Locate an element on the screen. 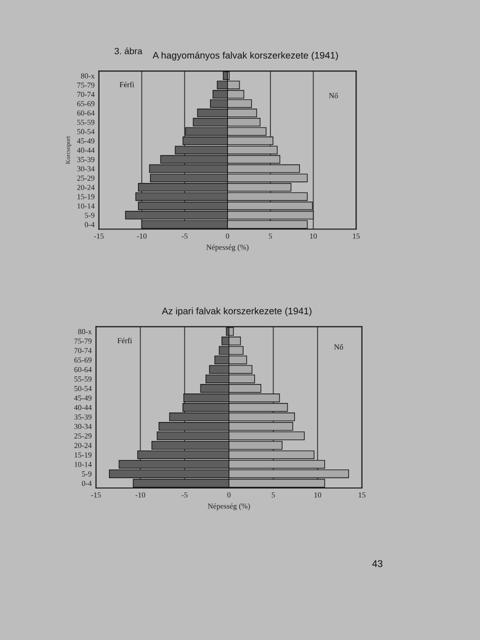 This screenshot has height=640, width=480. chart-title: Az ipari falvak korszerkezete (1941) is located at coordinates (237, 311).